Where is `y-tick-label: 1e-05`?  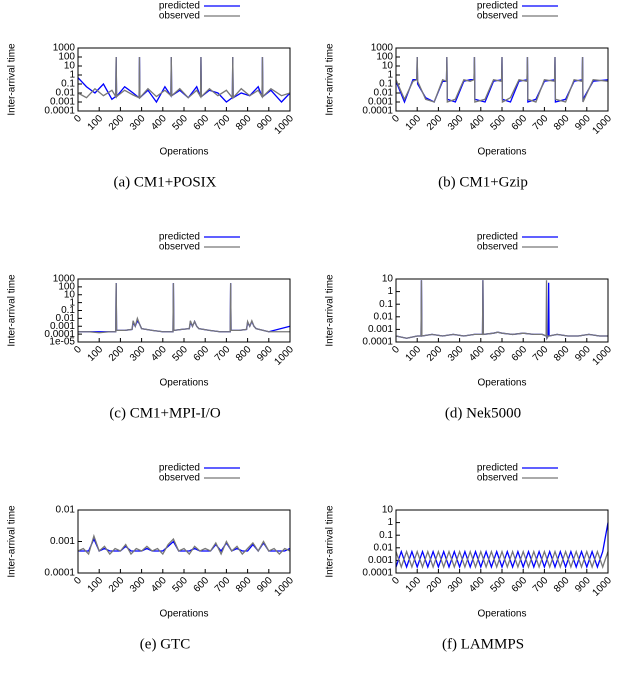 y-tick-label: 1e-05 is located at coordinates (62, 342).